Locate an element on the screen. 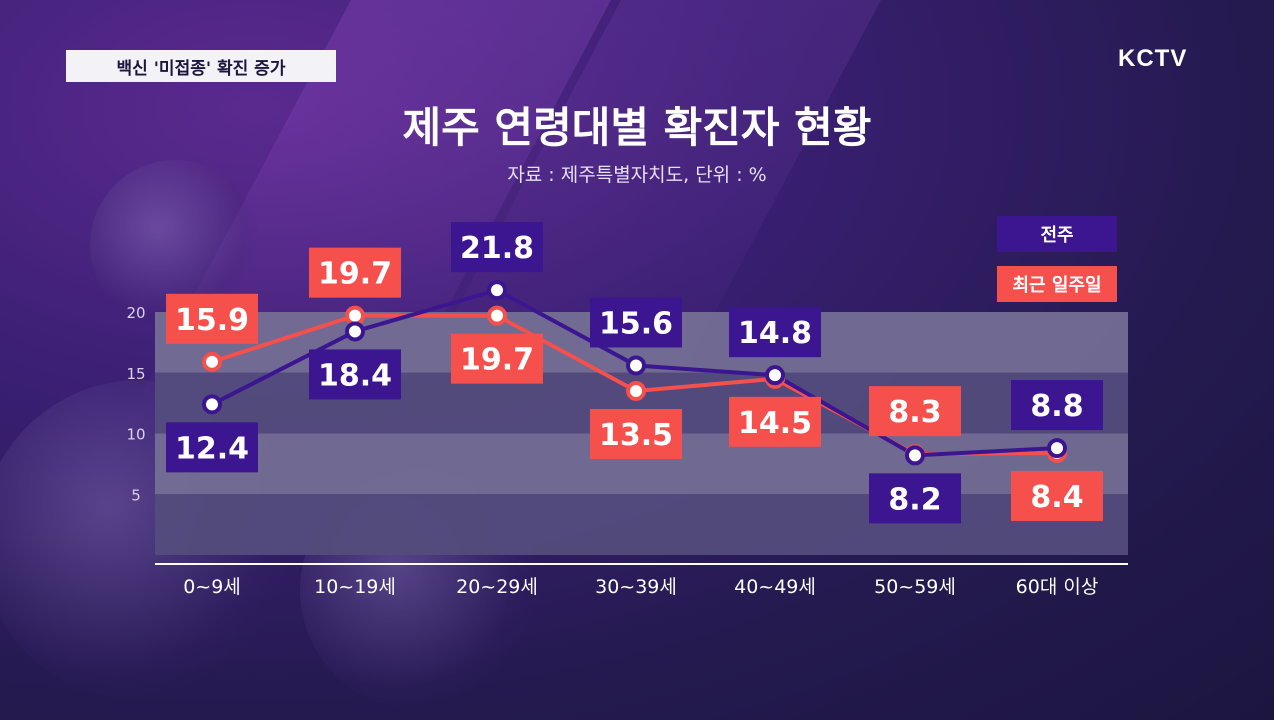  y-tick-label: 5 is located at coordinates (136, 495).